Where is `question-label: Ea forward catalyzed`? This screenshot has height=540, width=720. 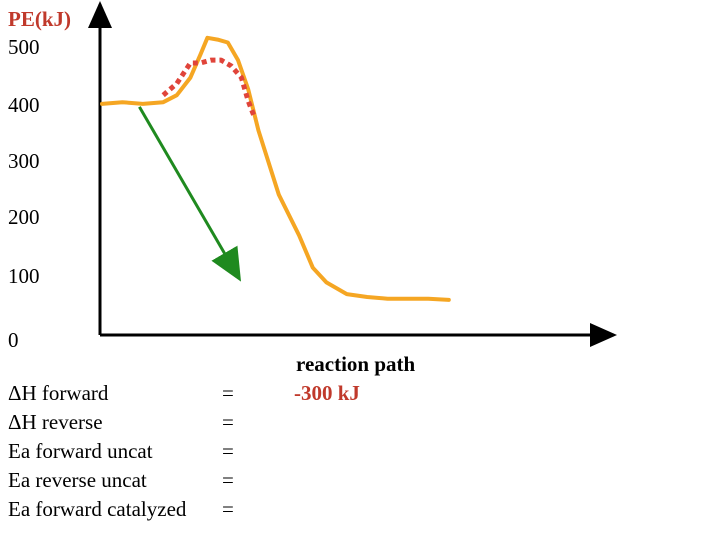
question-label: Ea forward catalyzed is located at coordinates (97, 509).